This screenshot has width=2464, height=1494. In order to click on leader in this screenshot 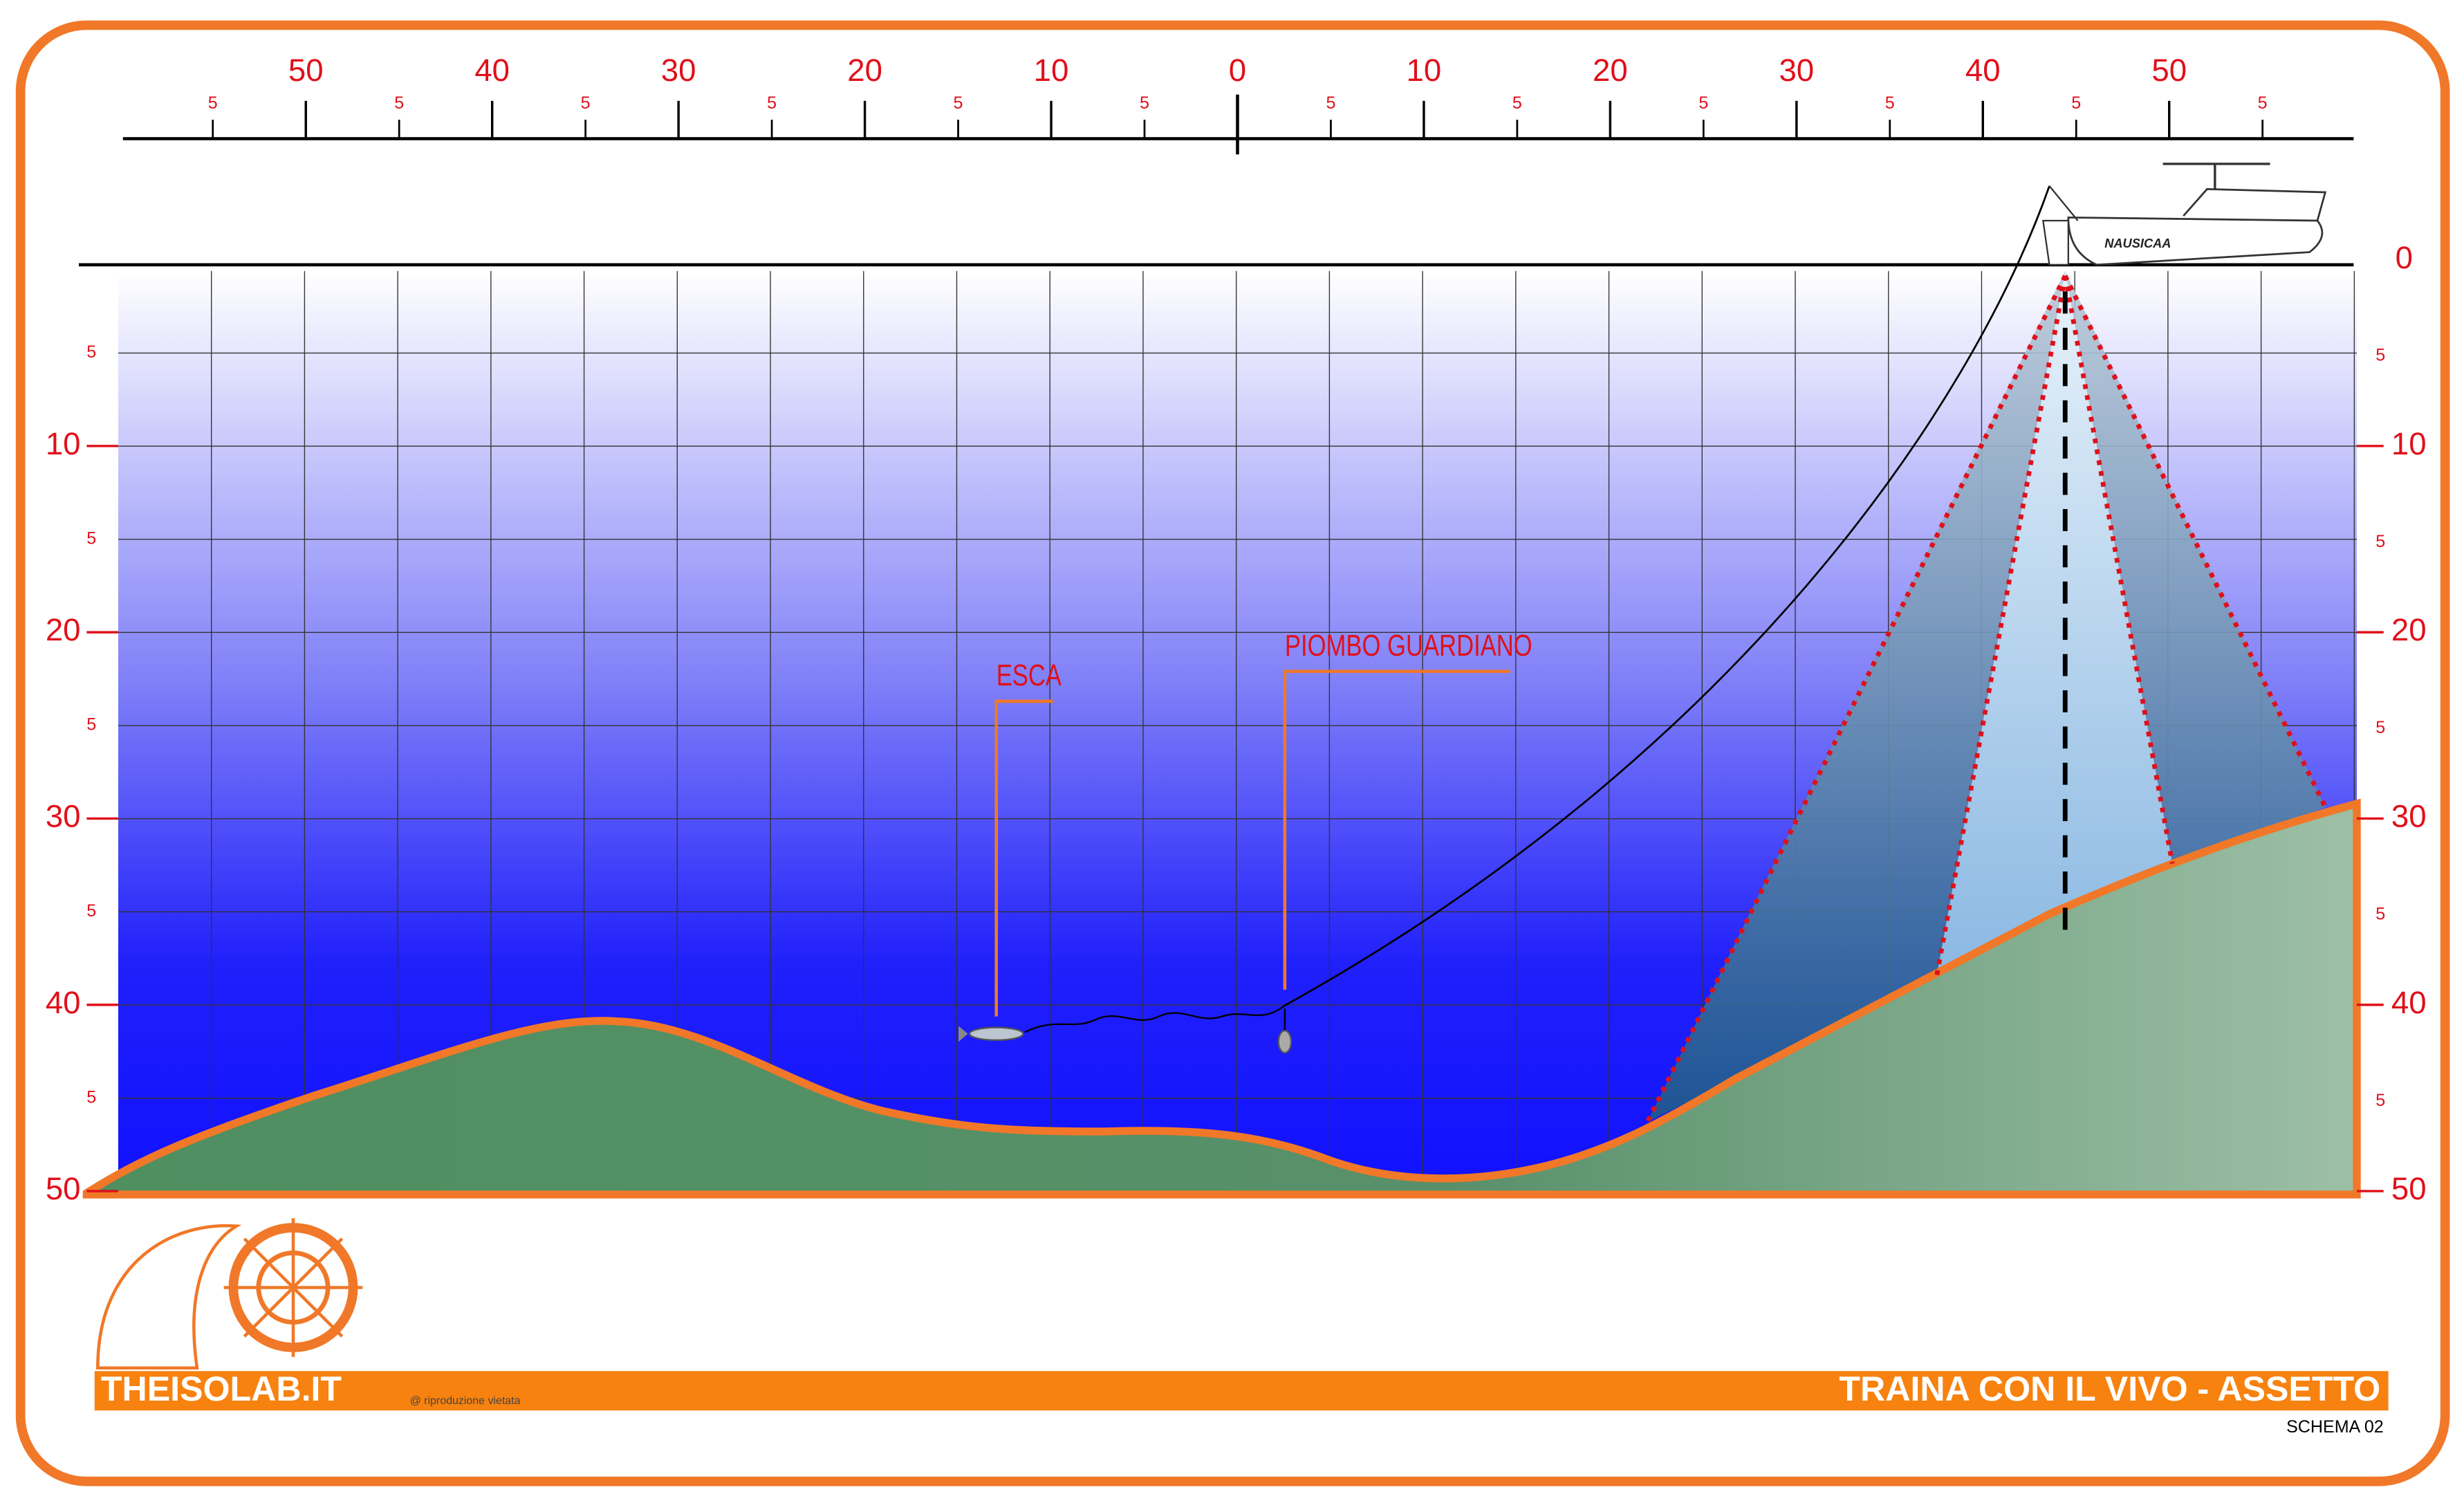, I will do `click(1155, 1018)`.